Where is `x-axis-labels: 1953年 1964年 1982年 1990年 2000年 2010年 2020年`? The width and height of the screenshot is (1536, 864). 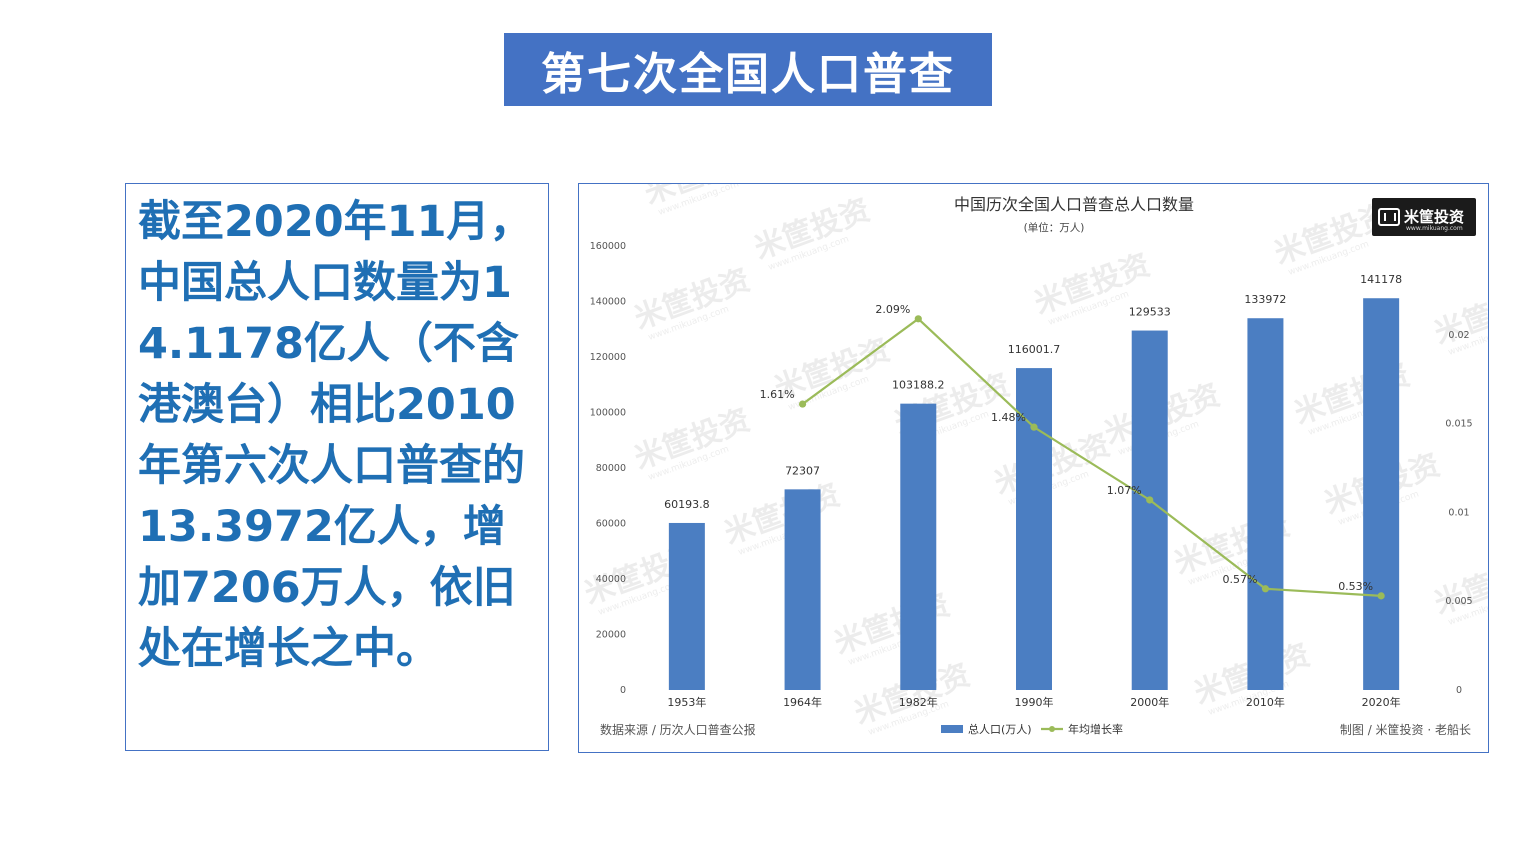 x-axis-labels: 1953年 1964年 1982年 1990年 2000年 2010年 2020年 is located at coordinates (1033, 702).